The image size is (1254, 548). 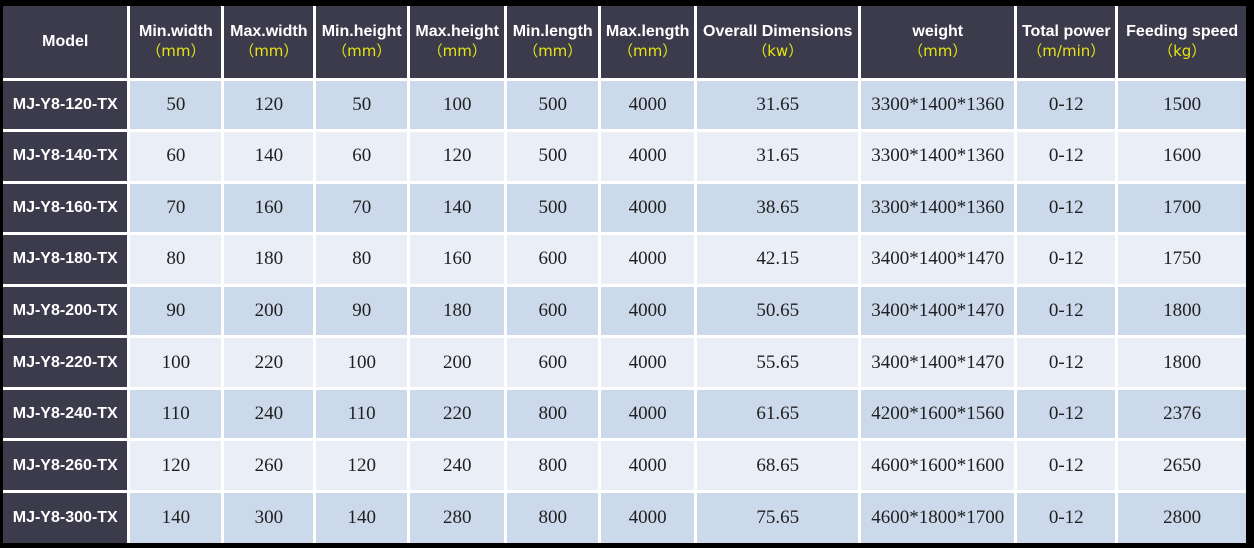 I want to click on data-cell: 4600*1800*1700, so click(x=938, y=517).